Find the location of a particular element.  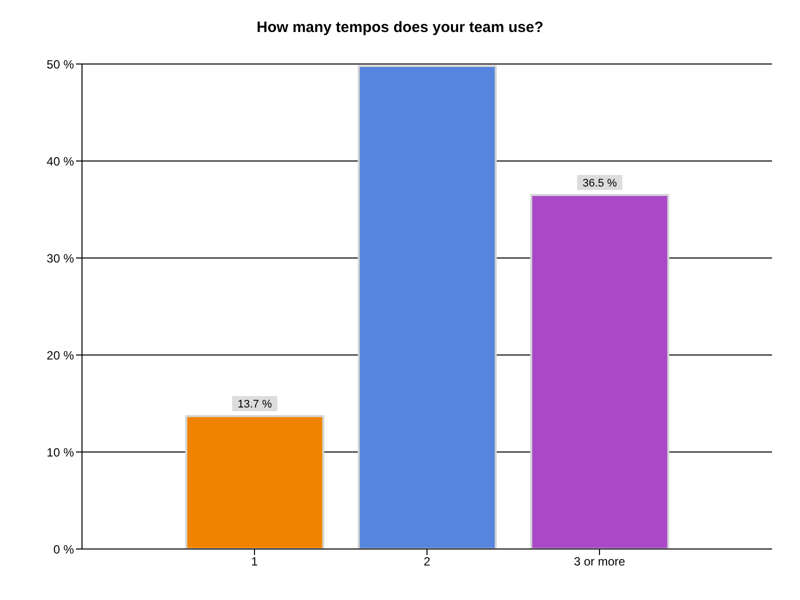

y-tick-label: 40 % is located at coordinates (60, 161).